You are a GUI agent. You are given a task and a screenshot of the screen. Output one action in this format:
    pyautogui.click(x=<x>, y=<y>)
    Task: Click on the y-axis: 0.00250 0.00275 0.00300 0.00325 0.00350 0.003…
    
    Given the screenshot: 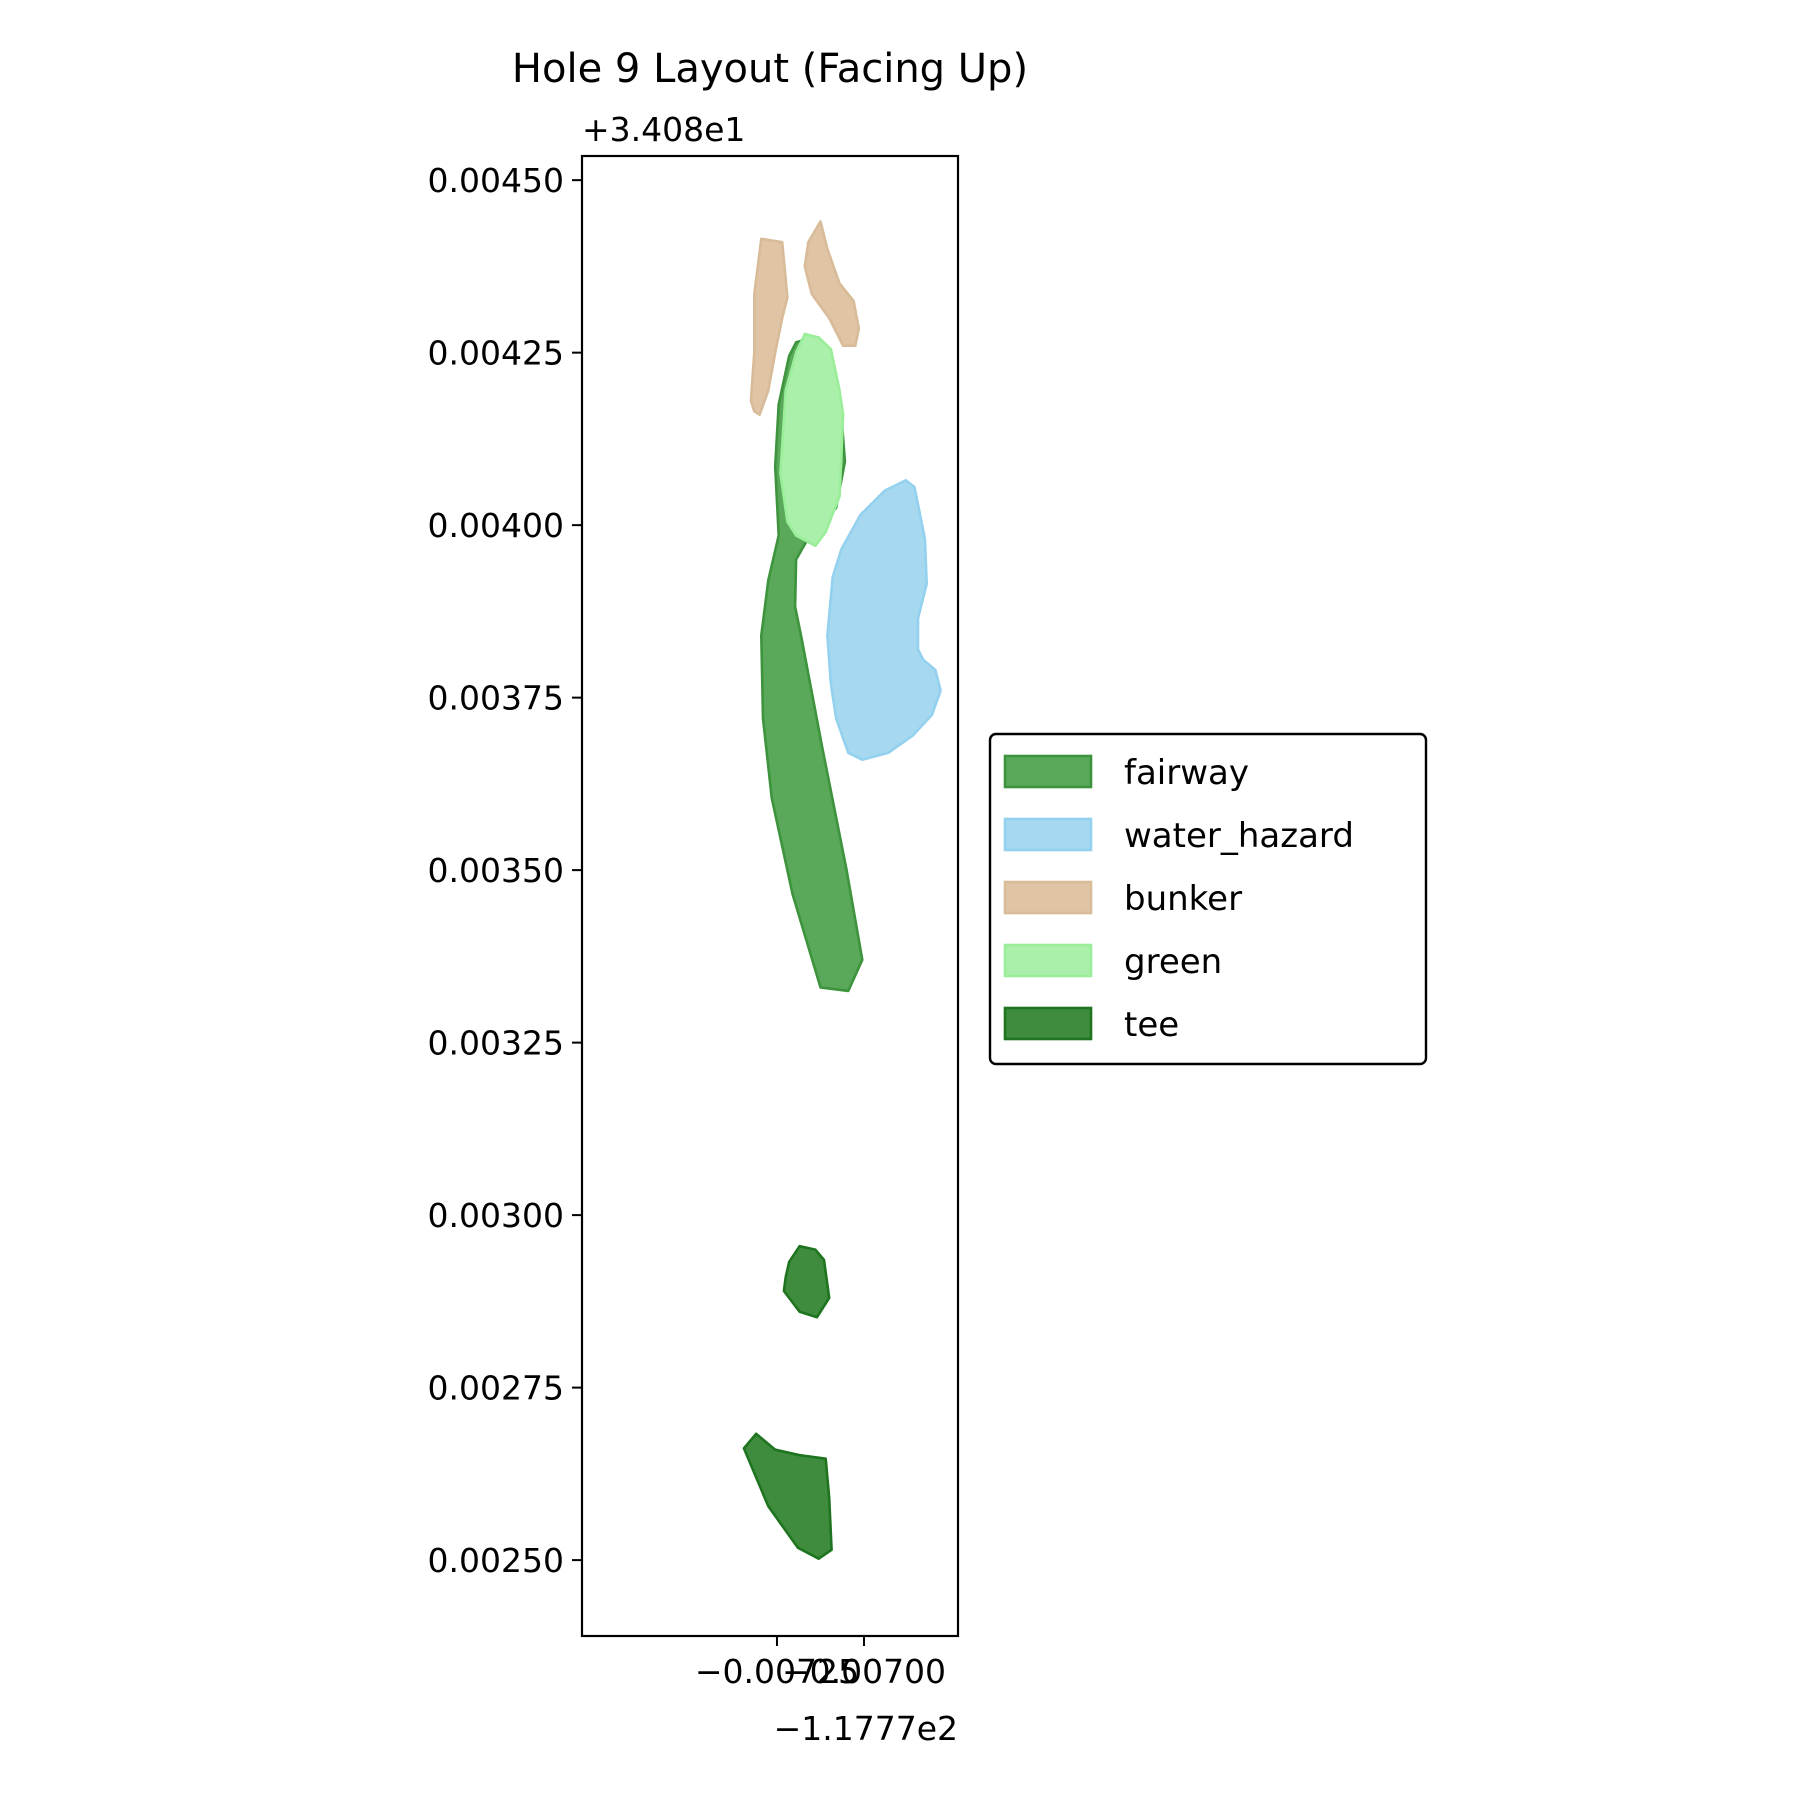 What is the action you would take?
    pyautogui.click(x=505, y=870)
    